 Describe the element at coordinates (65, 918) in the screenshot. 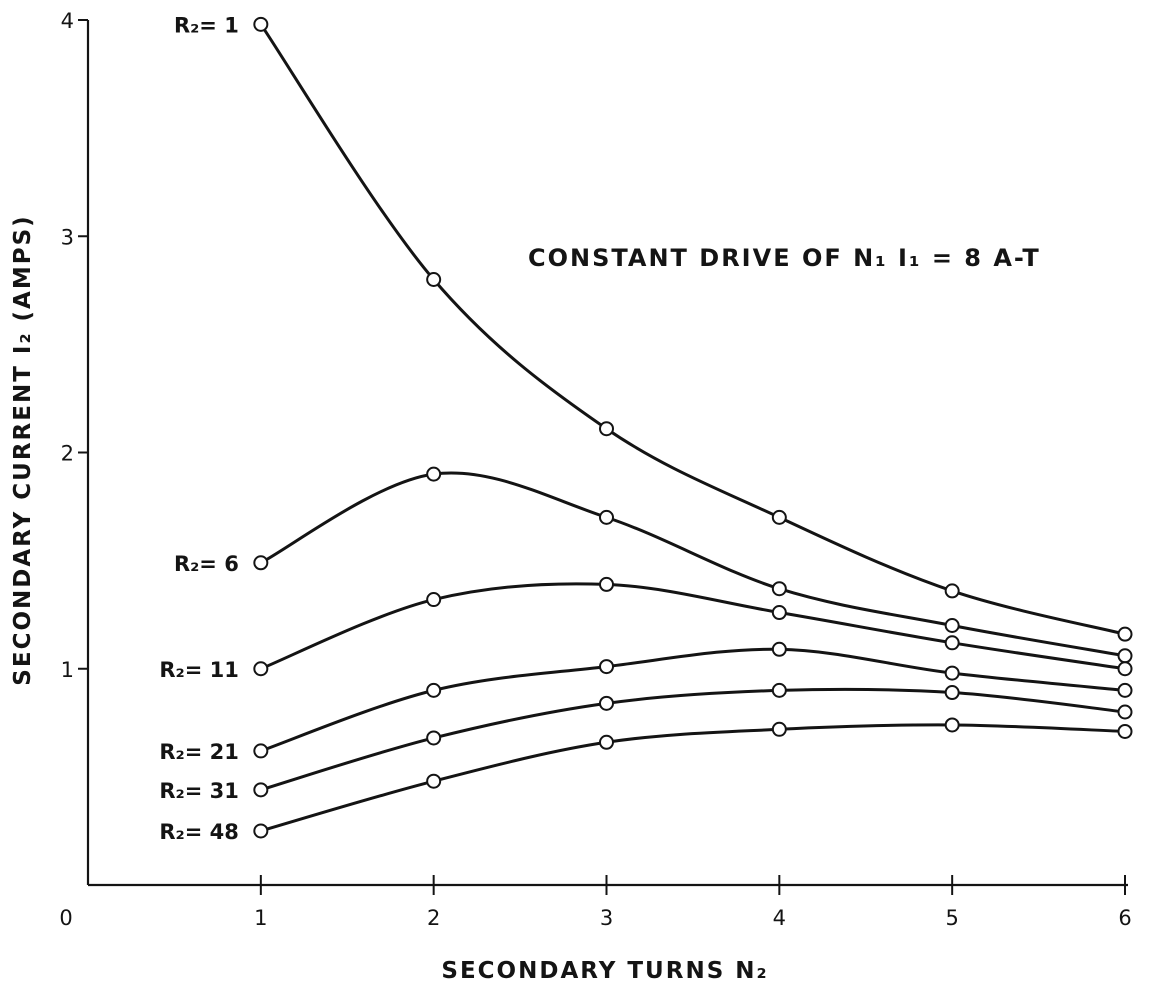

I see `x-tick-label: 0` at that location.